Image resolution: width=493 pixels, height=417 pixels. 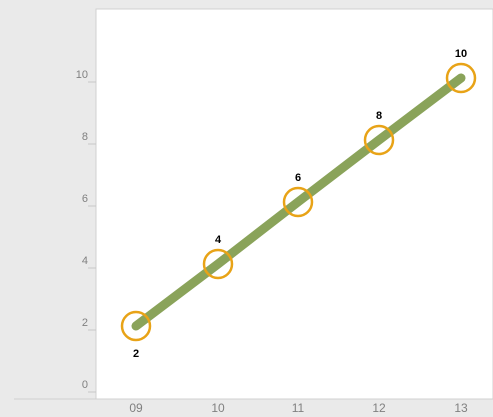 What do you see at coordinates (85, 199) in the screenshot?
I see `y-tick-label: 6` at bounding box center [85, 199].